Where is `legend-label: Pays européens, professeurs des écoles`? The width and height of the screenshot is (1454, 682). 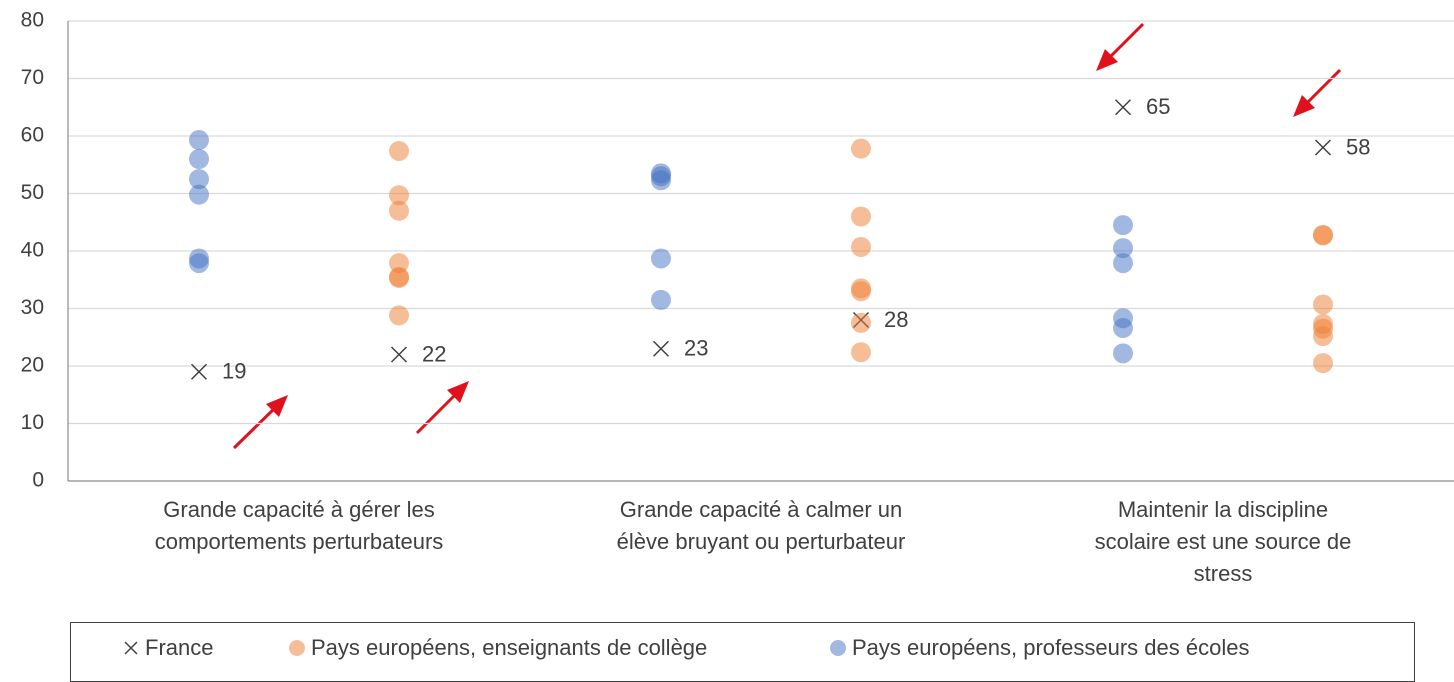 legend-label: Pays européens, professeurs des écoles is located at coordinates (1051, 647).